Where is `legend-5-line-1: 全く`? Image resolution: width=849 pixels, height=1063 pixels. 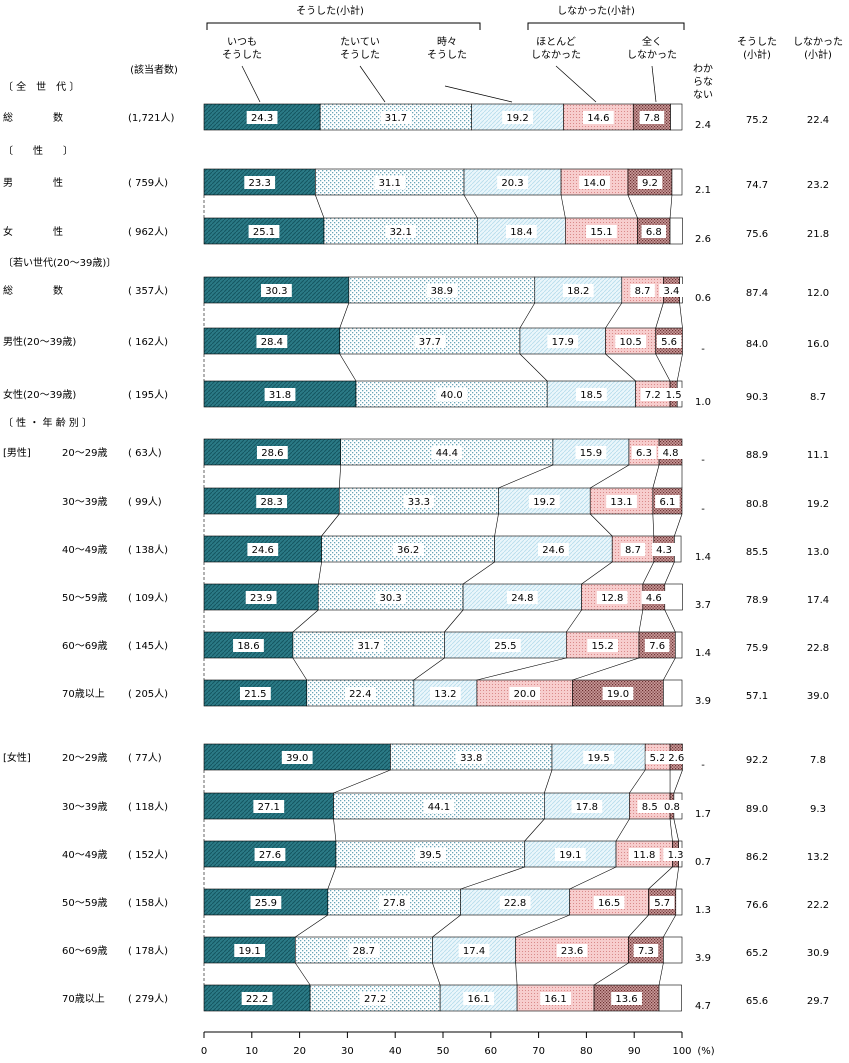
legend-5-line-1: 全く is located at coordinates (652, 41).